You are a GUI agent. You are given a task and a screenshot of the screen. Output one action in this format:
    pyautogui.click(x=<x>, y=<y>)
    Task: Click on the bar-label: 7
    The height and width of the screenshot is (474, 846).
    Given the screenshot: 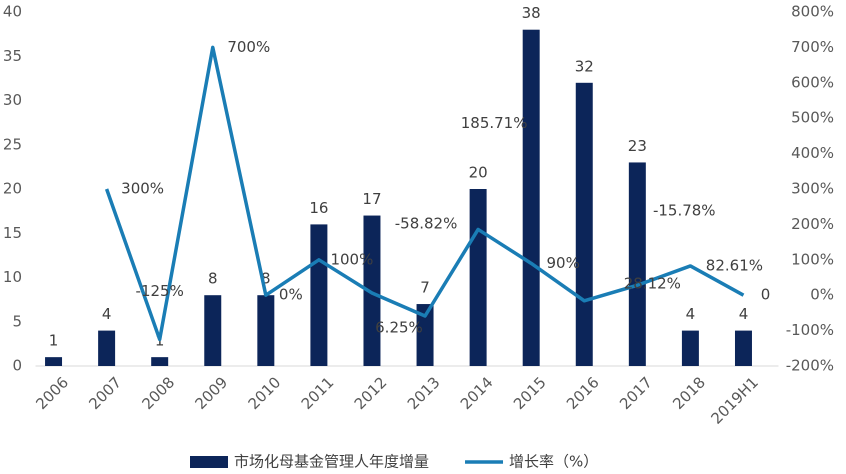 What is the action you would take?
    pyautogui.click(x=425, y=288)
    